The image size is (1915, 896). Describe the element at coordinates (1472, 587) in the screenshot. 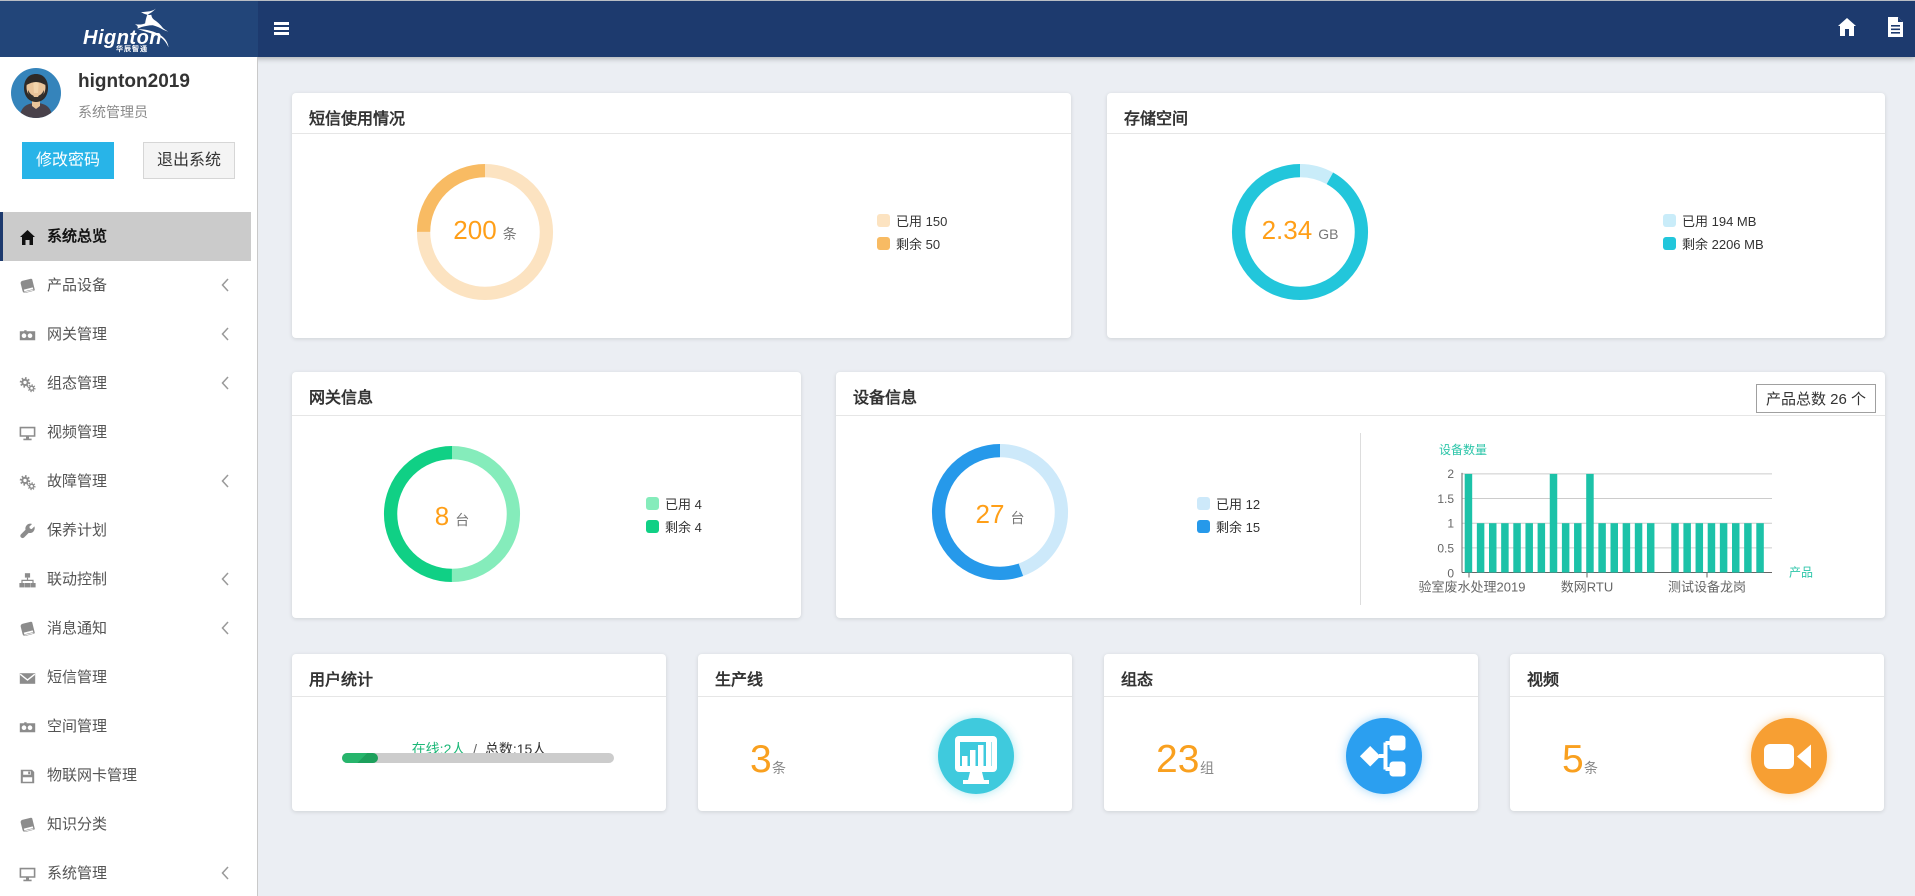

I see `svg-text: 验室废水处理2019` at that location.